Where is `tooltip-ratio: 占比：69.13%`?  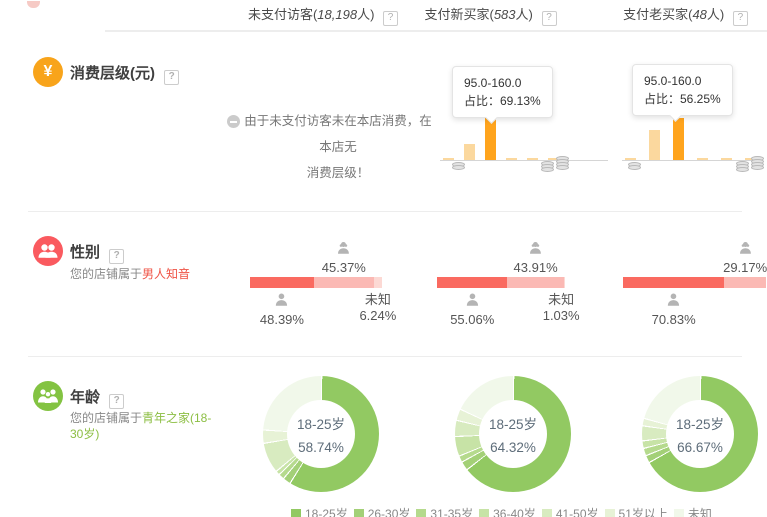 tooltip-ratio: 占比：69.13% is located at coordinates (502, 101).